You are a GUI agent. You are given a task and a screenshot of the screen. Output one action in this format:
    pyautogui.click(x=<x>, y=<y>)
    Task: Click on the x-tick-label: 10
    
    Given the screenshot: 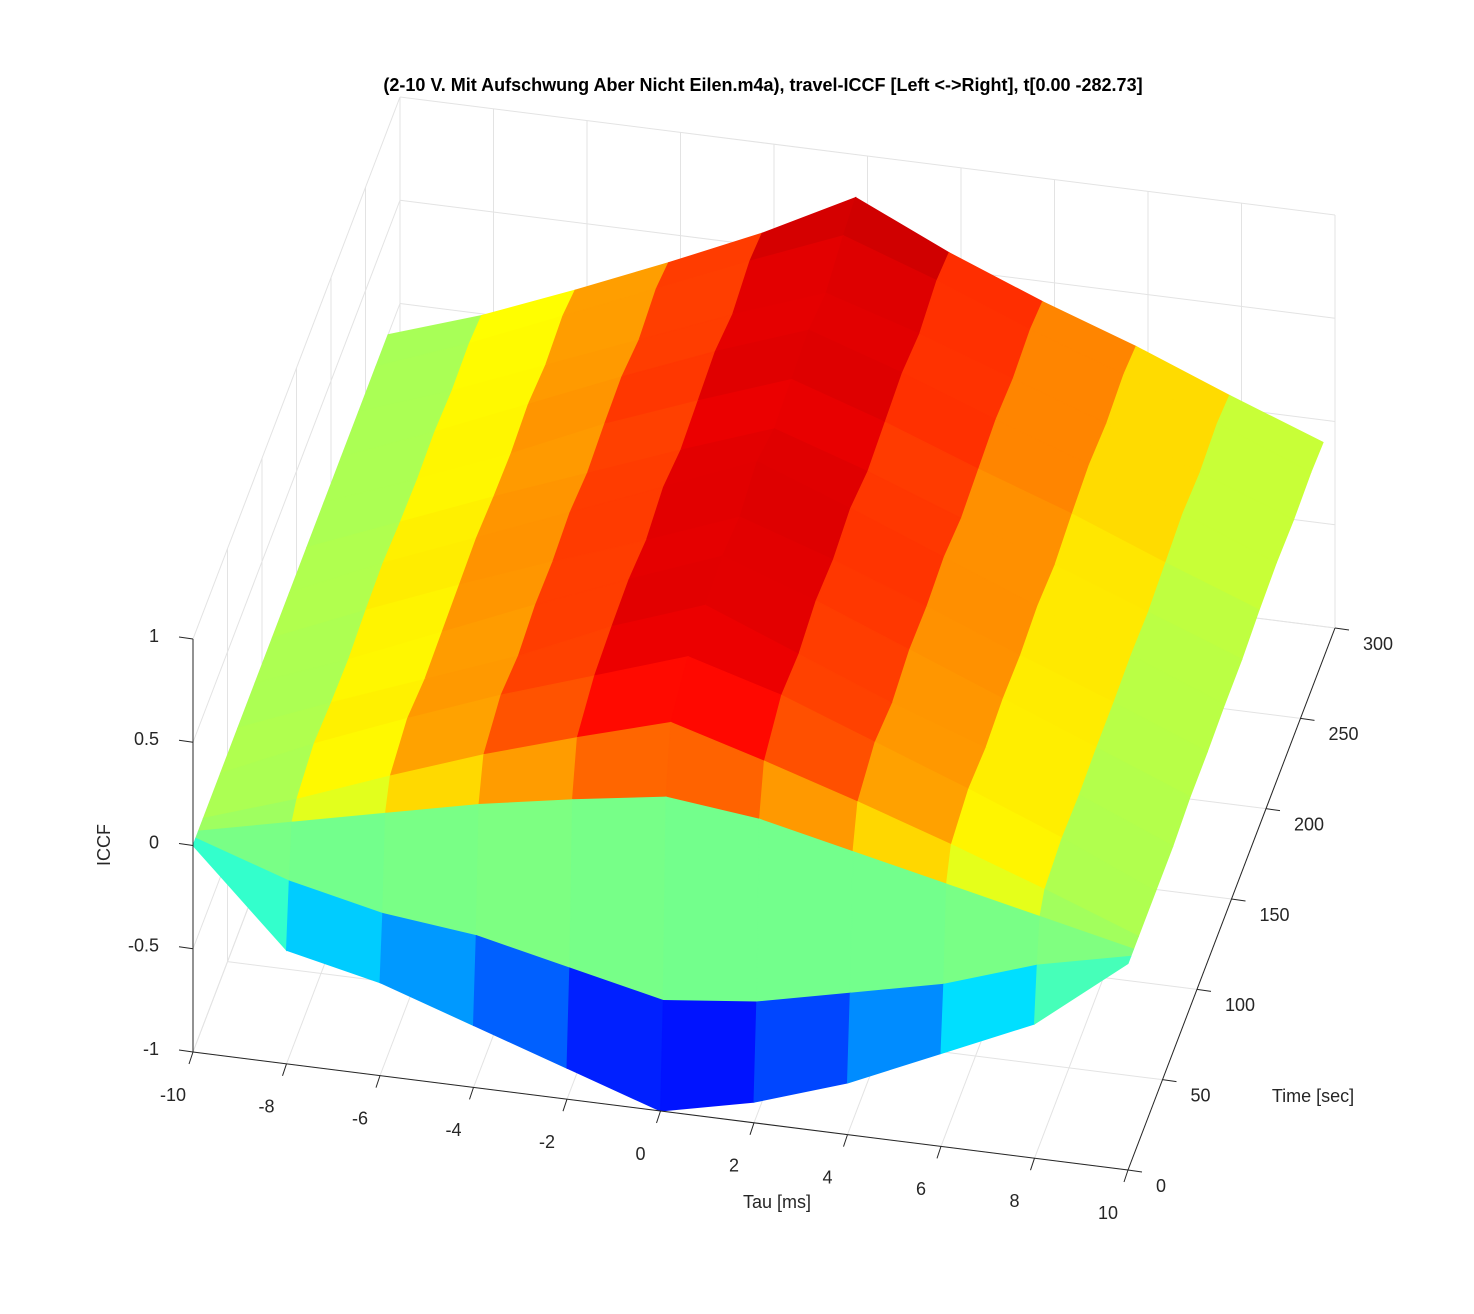 What is the action you would take?
    pyautogui.click(x=1108, y=1213)
    